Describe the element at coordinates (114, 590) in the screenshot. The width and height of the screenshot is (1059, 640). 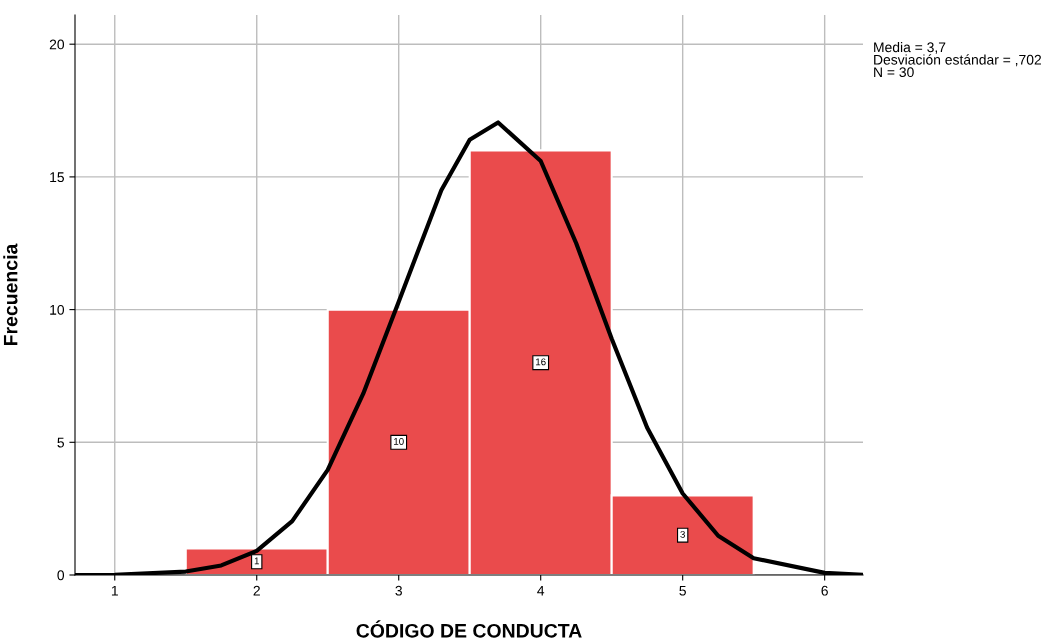
I see `x-tick-label: 1` at that location.